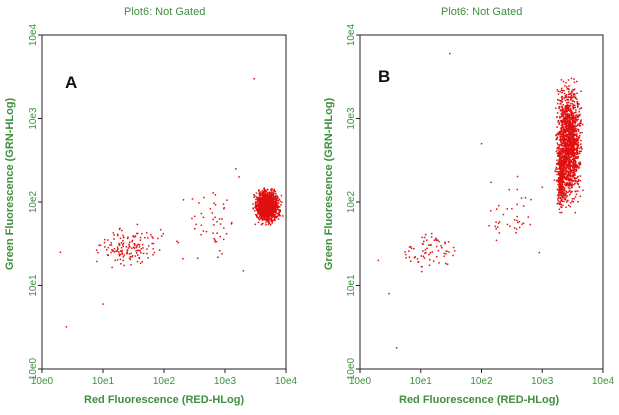  I want to click on y-tick-label: 10e3, so click(33, 118).